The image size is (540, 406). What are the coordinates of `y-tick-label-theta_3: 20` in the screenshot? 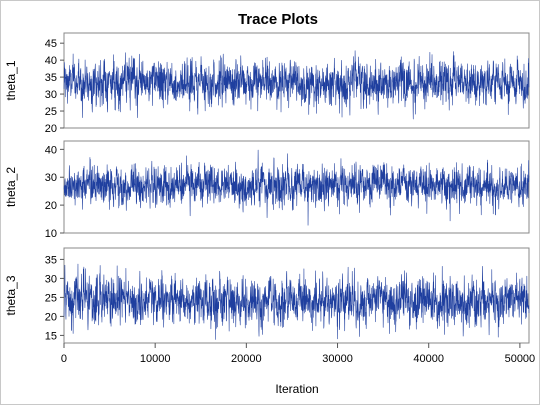 It's located at (51, 317).